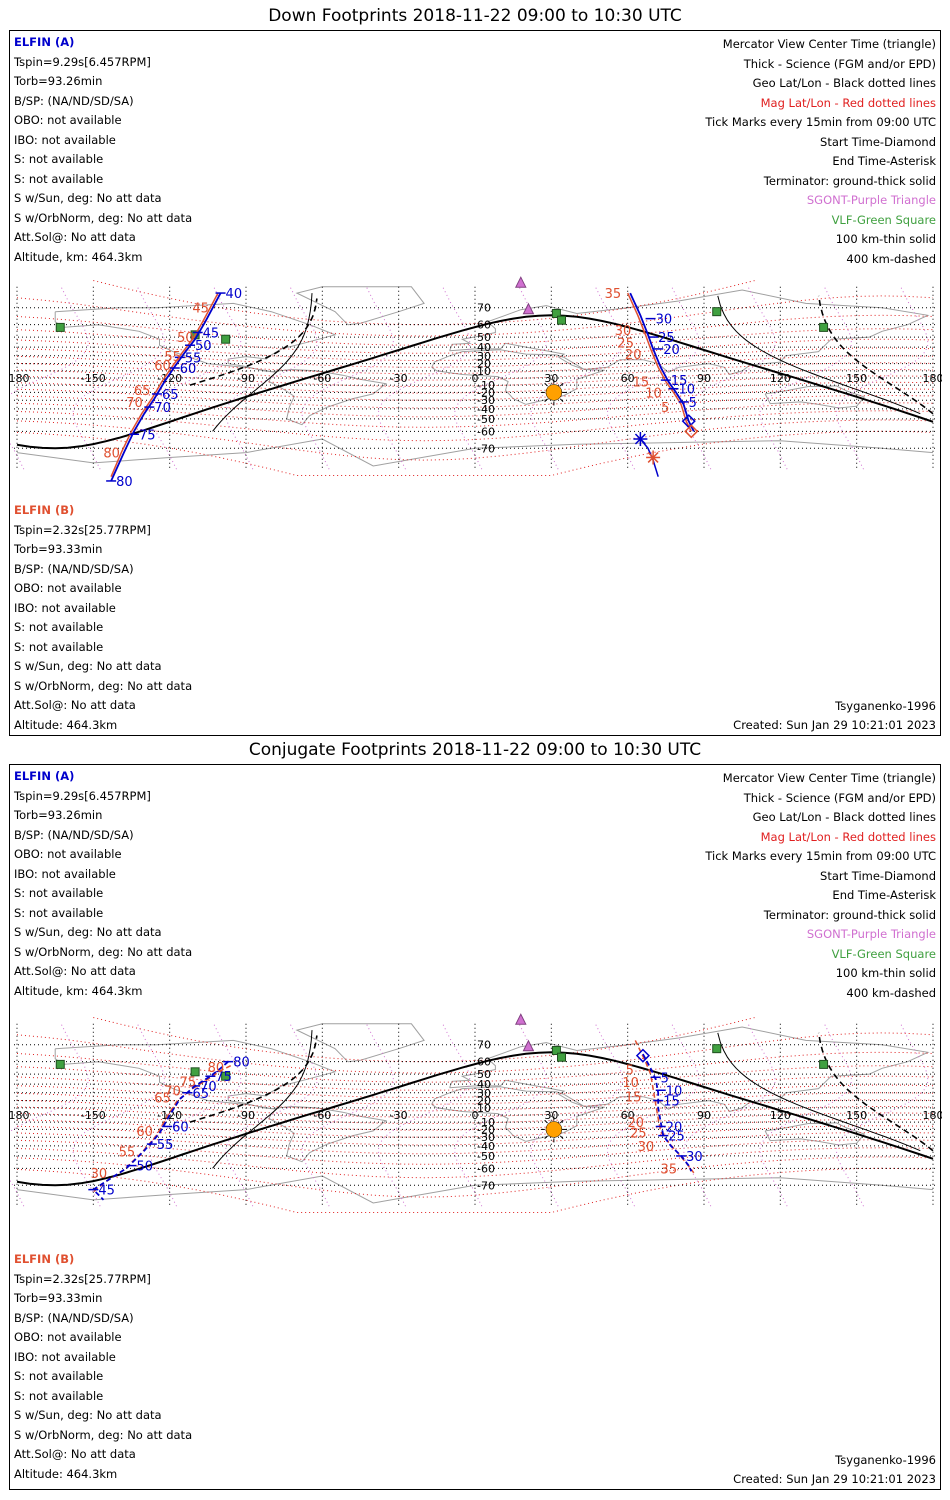 The image size is (950, 1500). What do you see at coordinates (635, 1123) in the screenshot?
I see `track-time-label: 20` at bounding box center [635, 1123].